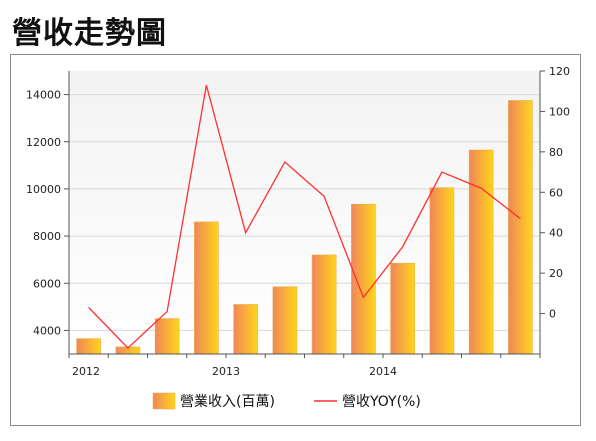 This screenshot has height=441, width=596. I want to click on x-axis-tick-label: 2012, so click(86, 371).